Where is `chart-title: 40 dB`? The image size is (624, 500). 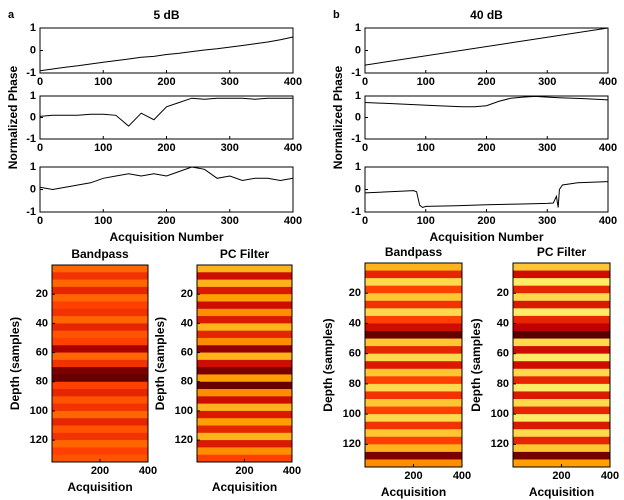
chart-title: 40 dB is located at coordinates (486, 15).